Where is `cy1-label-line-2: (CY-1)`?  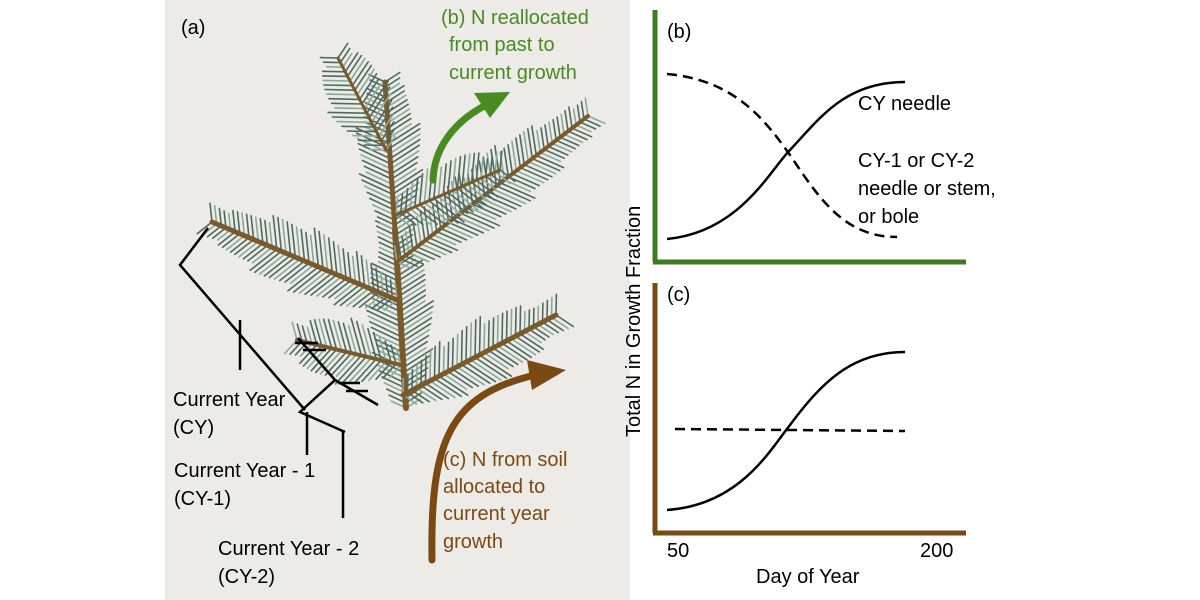 cy1-label-line-2: (CY-1) is located at coordinates (202, 499).